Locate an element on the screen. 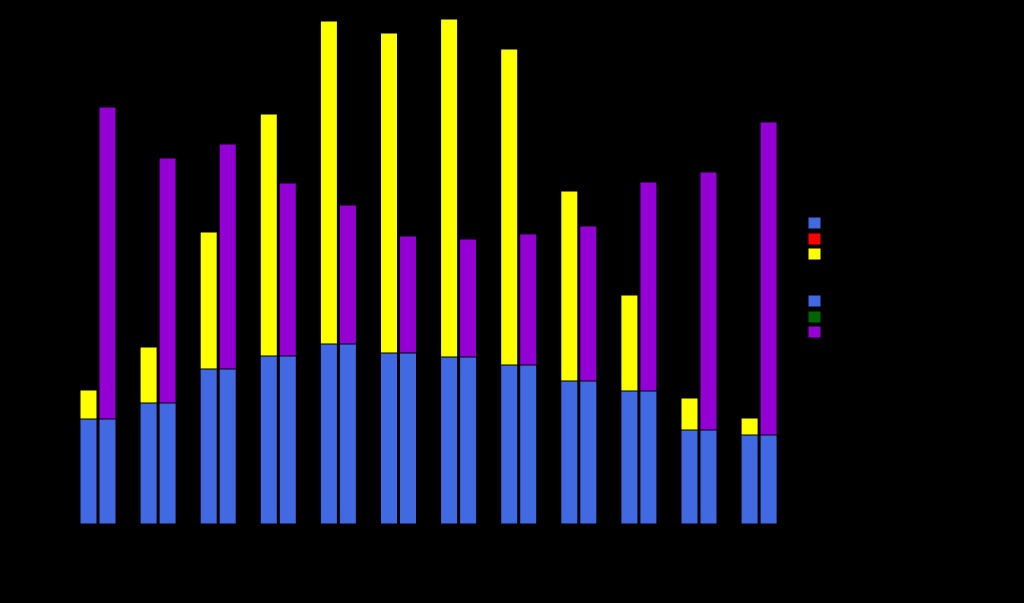  bar-segment-cat10-bar1-series3 is located at coordinates (629, 343).